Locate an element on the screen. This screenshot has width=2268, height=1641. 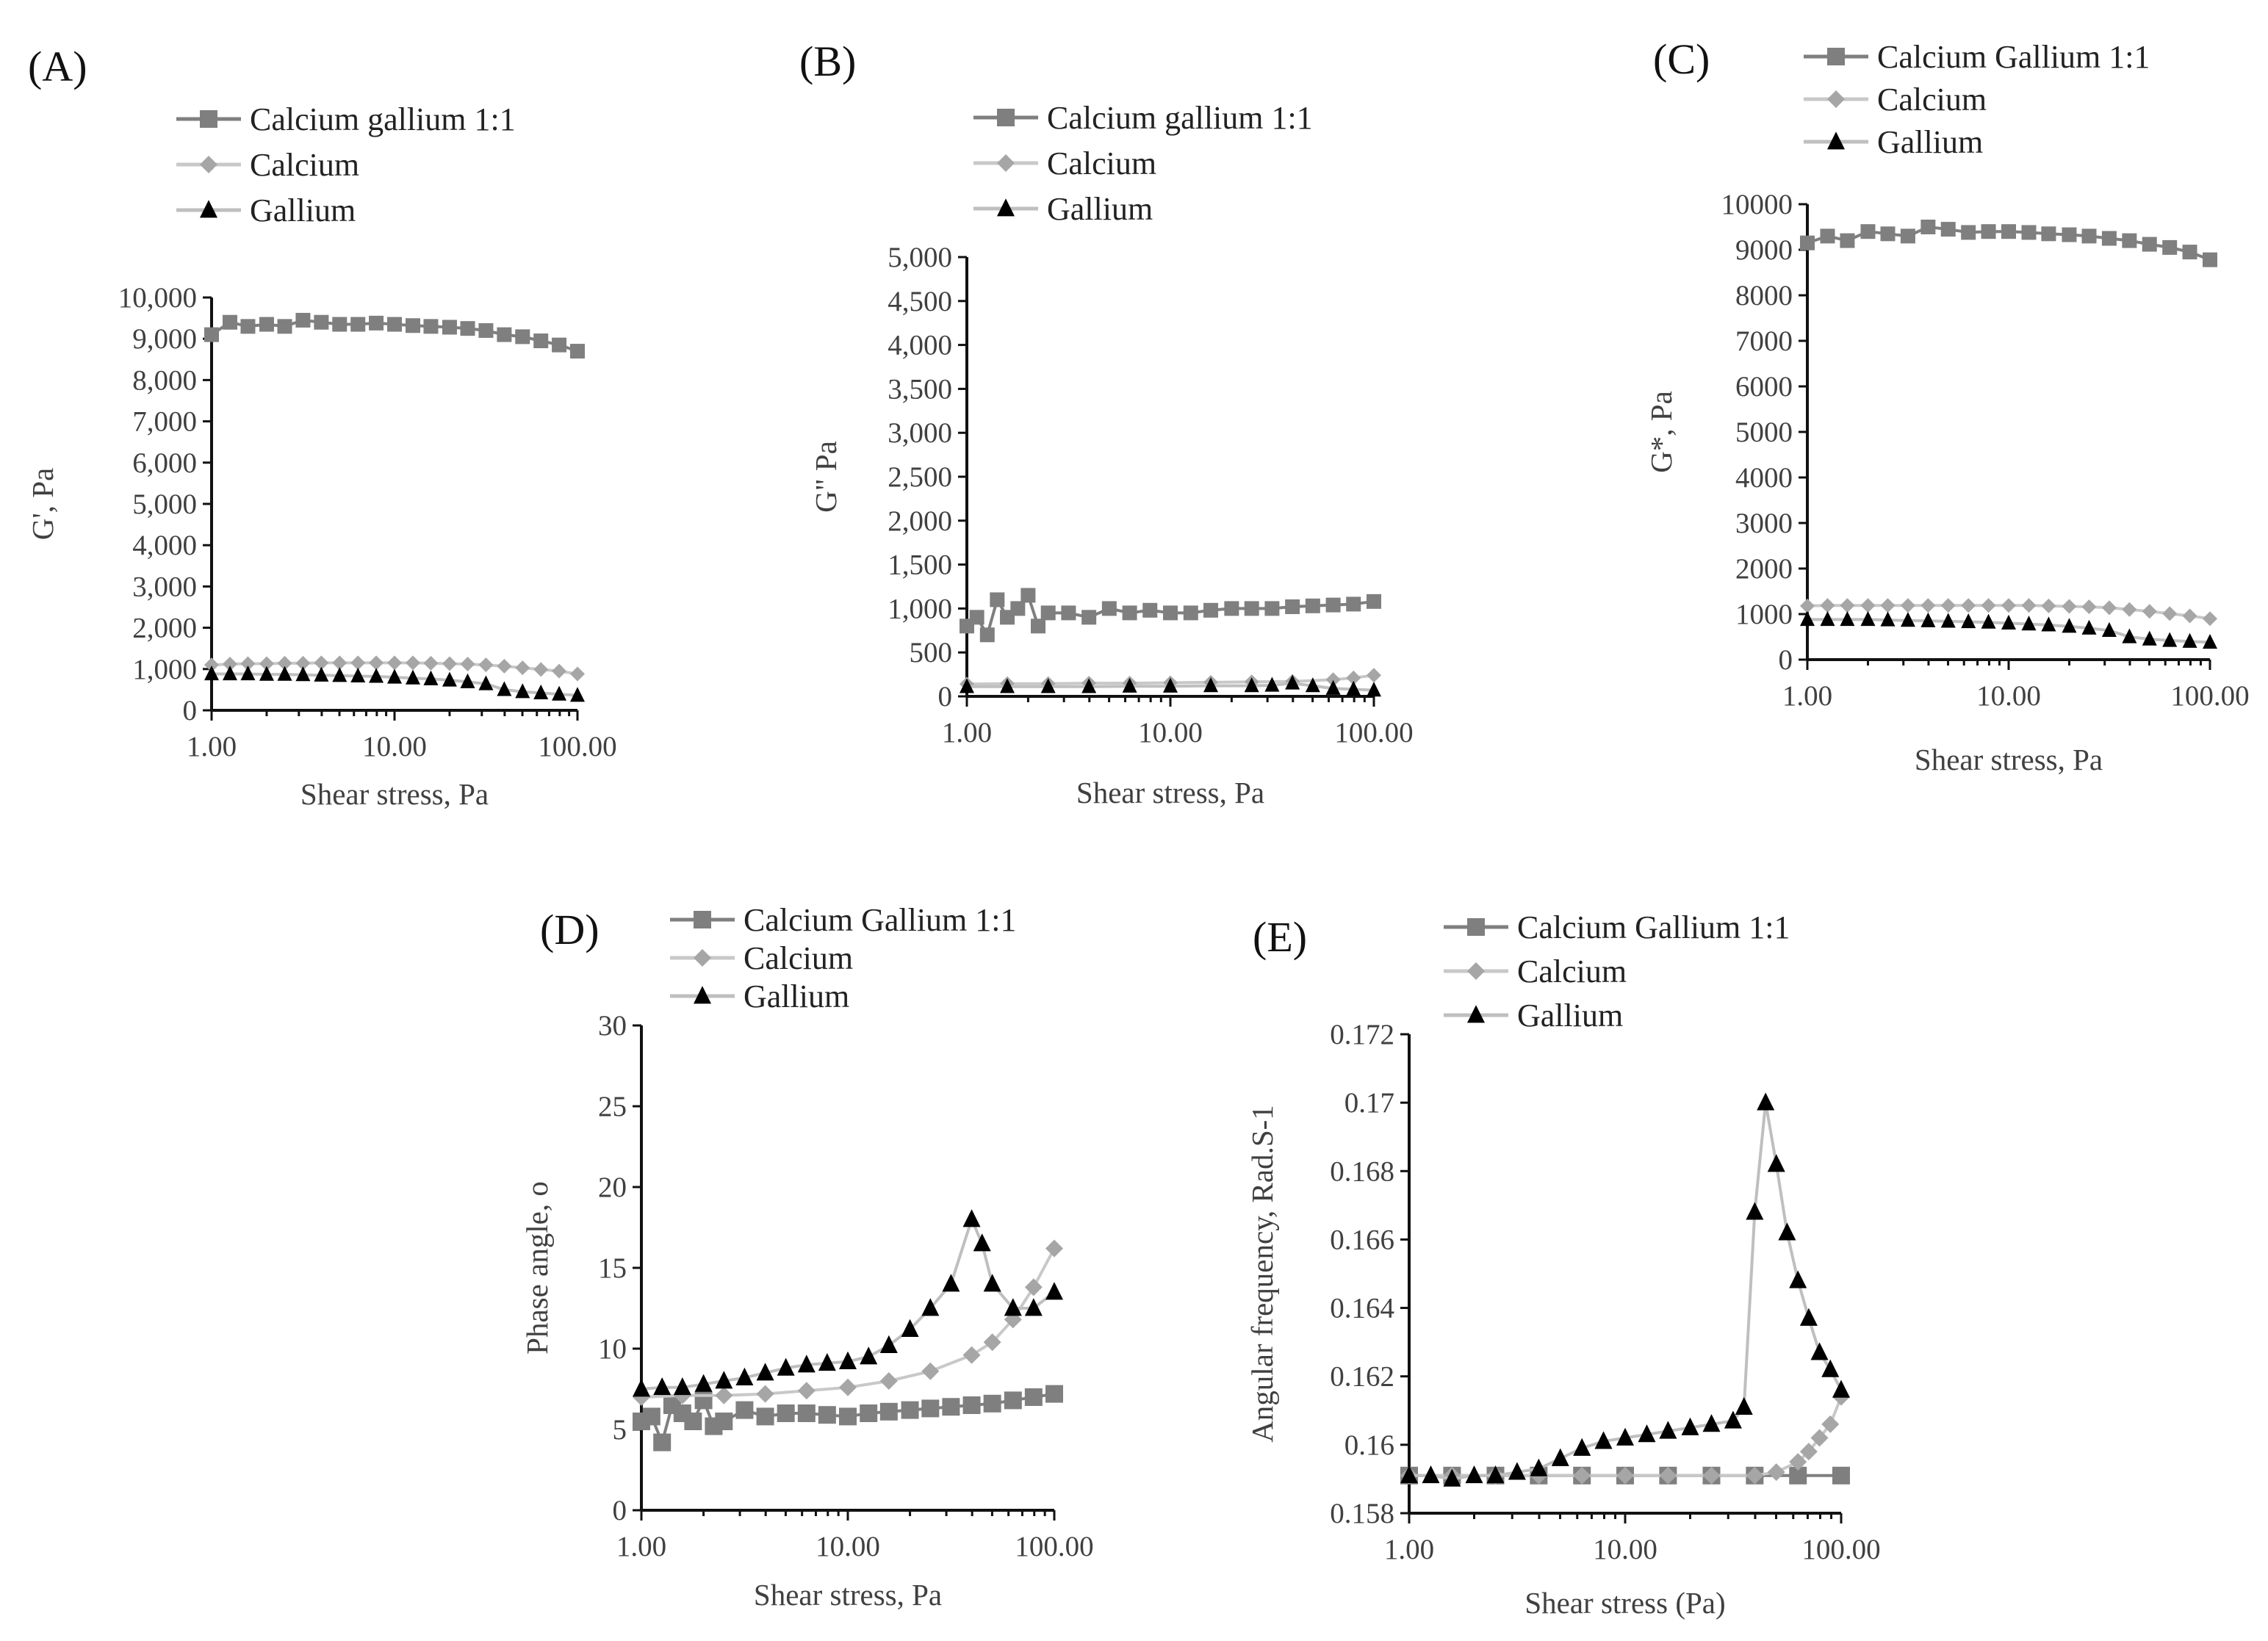
y-tick-label: 2,000 is located at coordinates (920, 521).